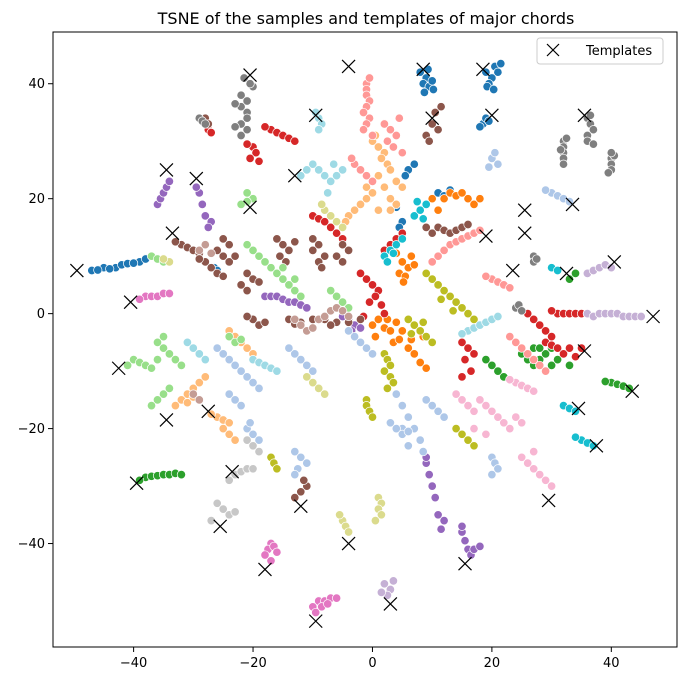 Image resolution: width=678 pixels, height=682 pixels. Describe the element at coordinates (370, 659) in the screenshot. I see `x-axis: −40 −20 0 20 40` at that location.